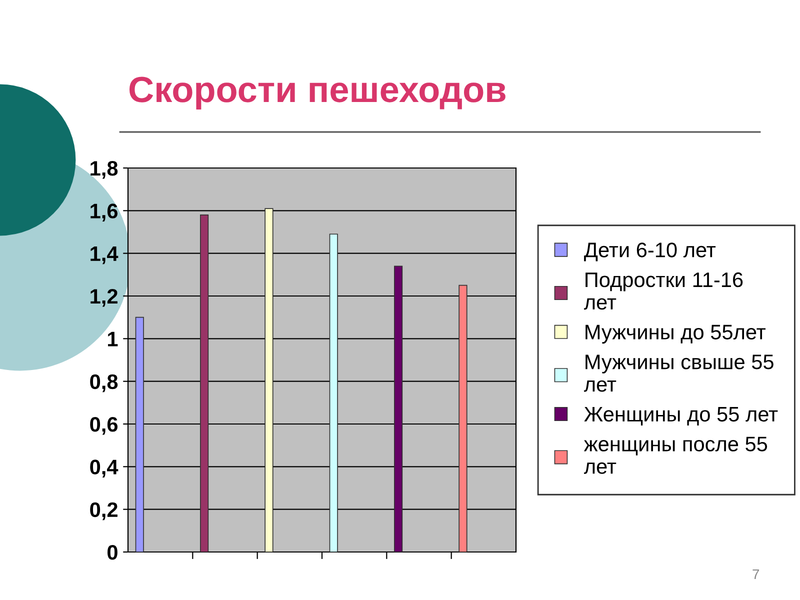  Describe the element at coordinates (663, 291) in the screenshot. I see `legend-label: Подростки 11-16 лет` at that location.